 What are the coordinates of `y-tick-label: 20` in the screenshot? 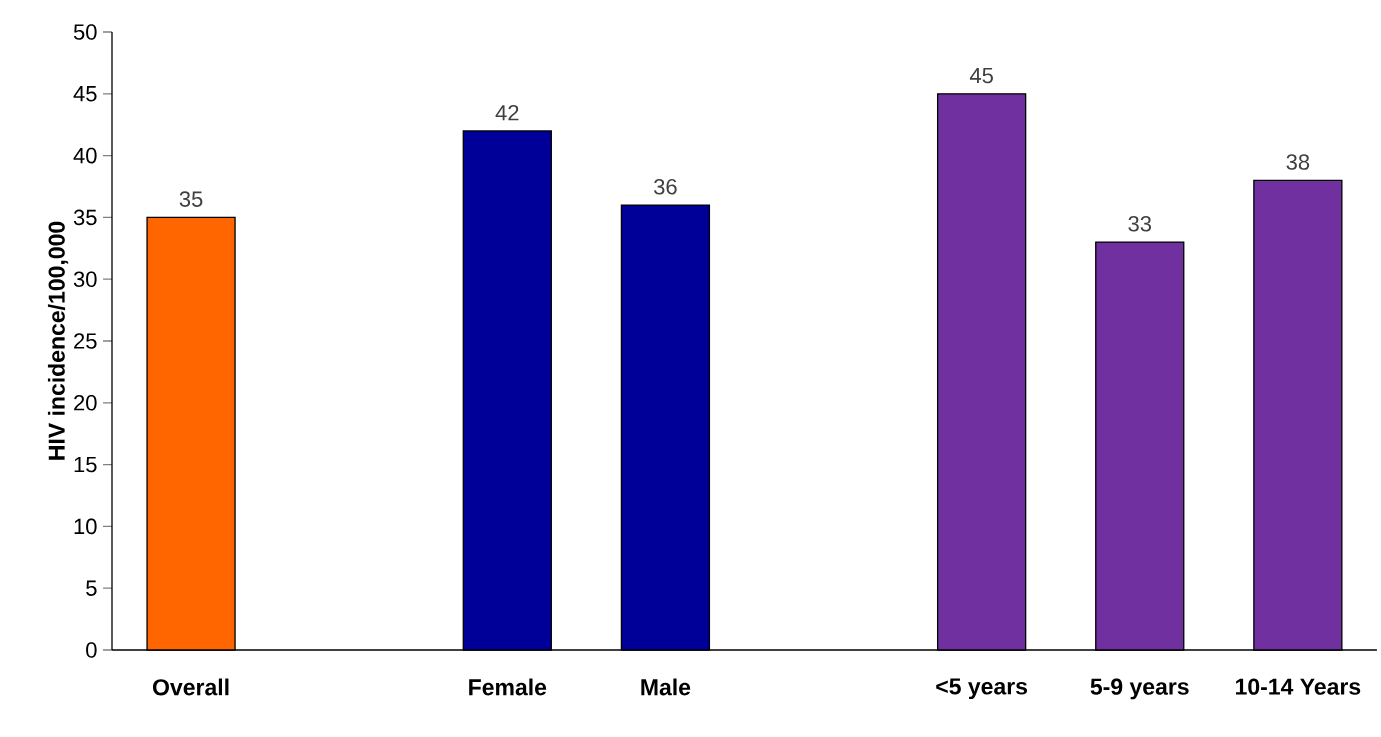 It's located at (85, 403).